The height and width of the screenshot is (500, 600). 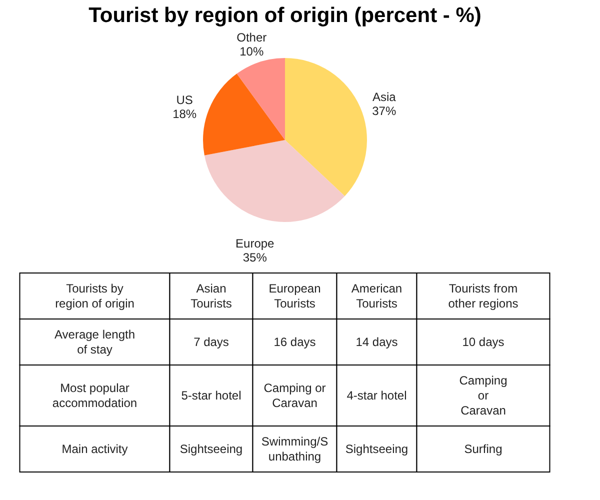 I want to click on text: Swimming/S unbathing, so click(x=294, y=449).